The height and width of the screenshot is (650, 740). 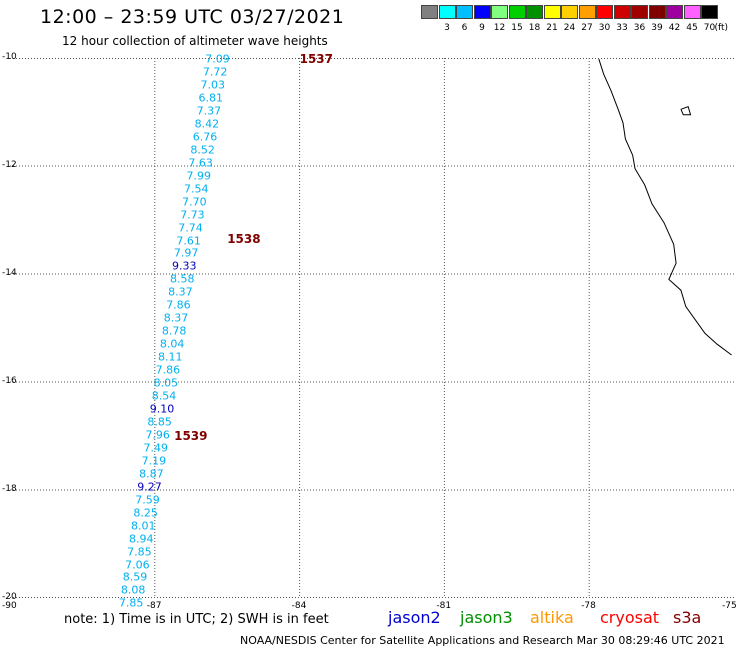 I want to click on legend-label: 30, so click(x=604, y=28).